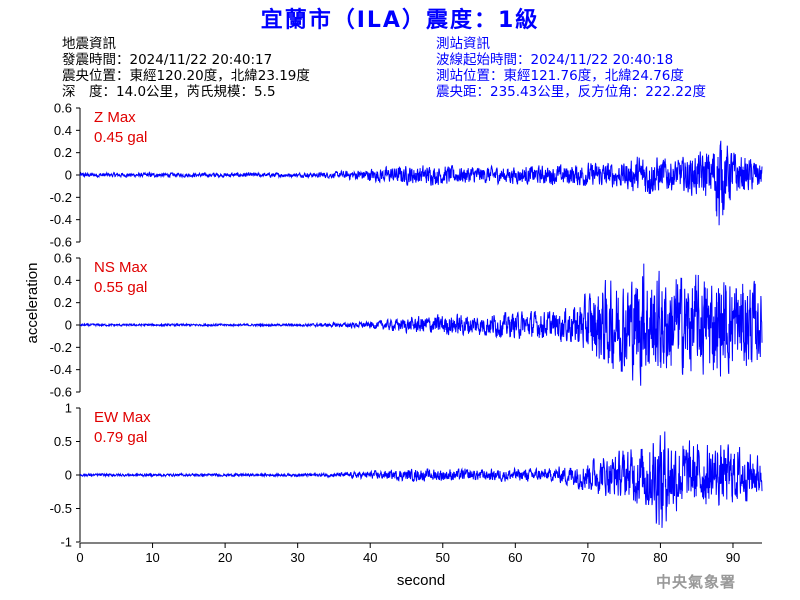 The image size is (800, 600). Describe the element at coordinates (463, 44) in the screenshot. I see `station-info-heading: 測站資訊` at that location.